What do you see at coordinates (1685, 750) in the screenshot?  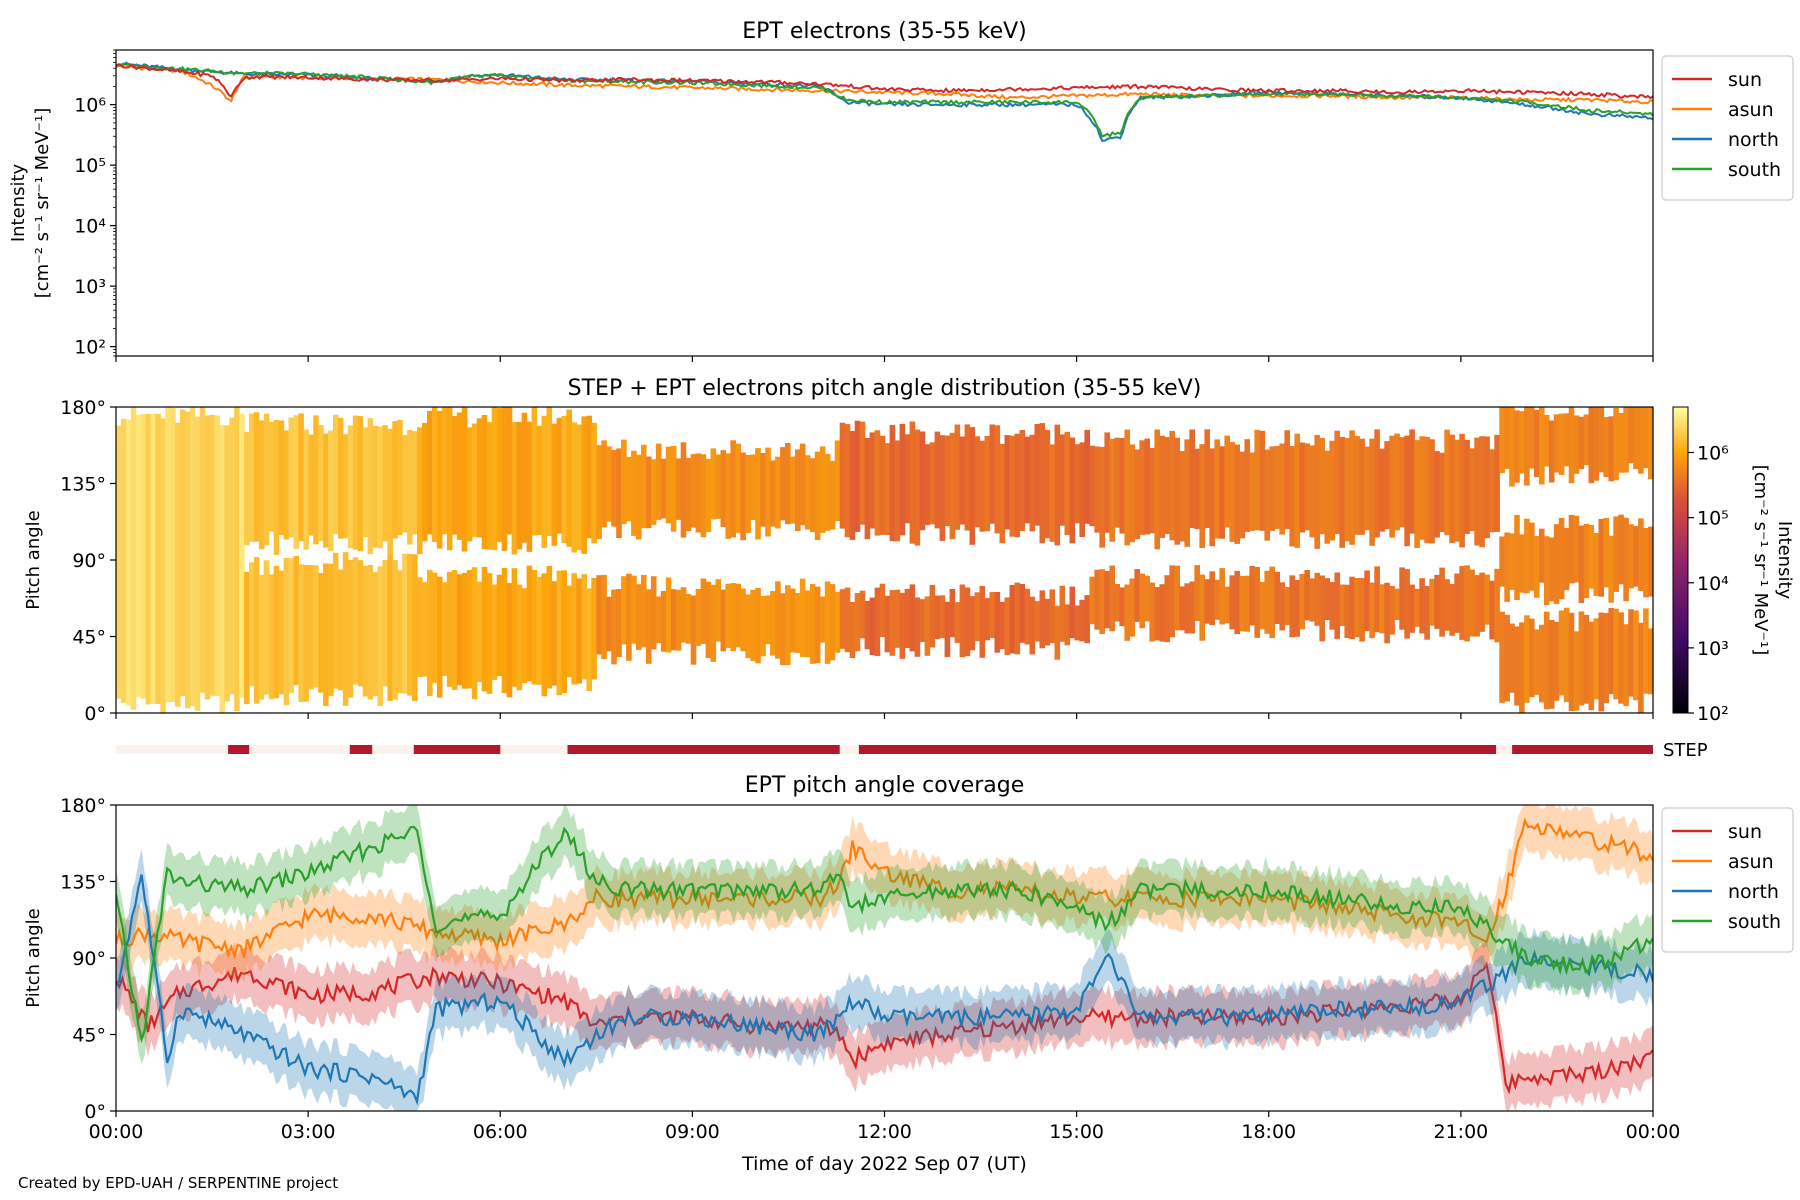 I see `step-label: STEP` at bounding box center [1685, 750].